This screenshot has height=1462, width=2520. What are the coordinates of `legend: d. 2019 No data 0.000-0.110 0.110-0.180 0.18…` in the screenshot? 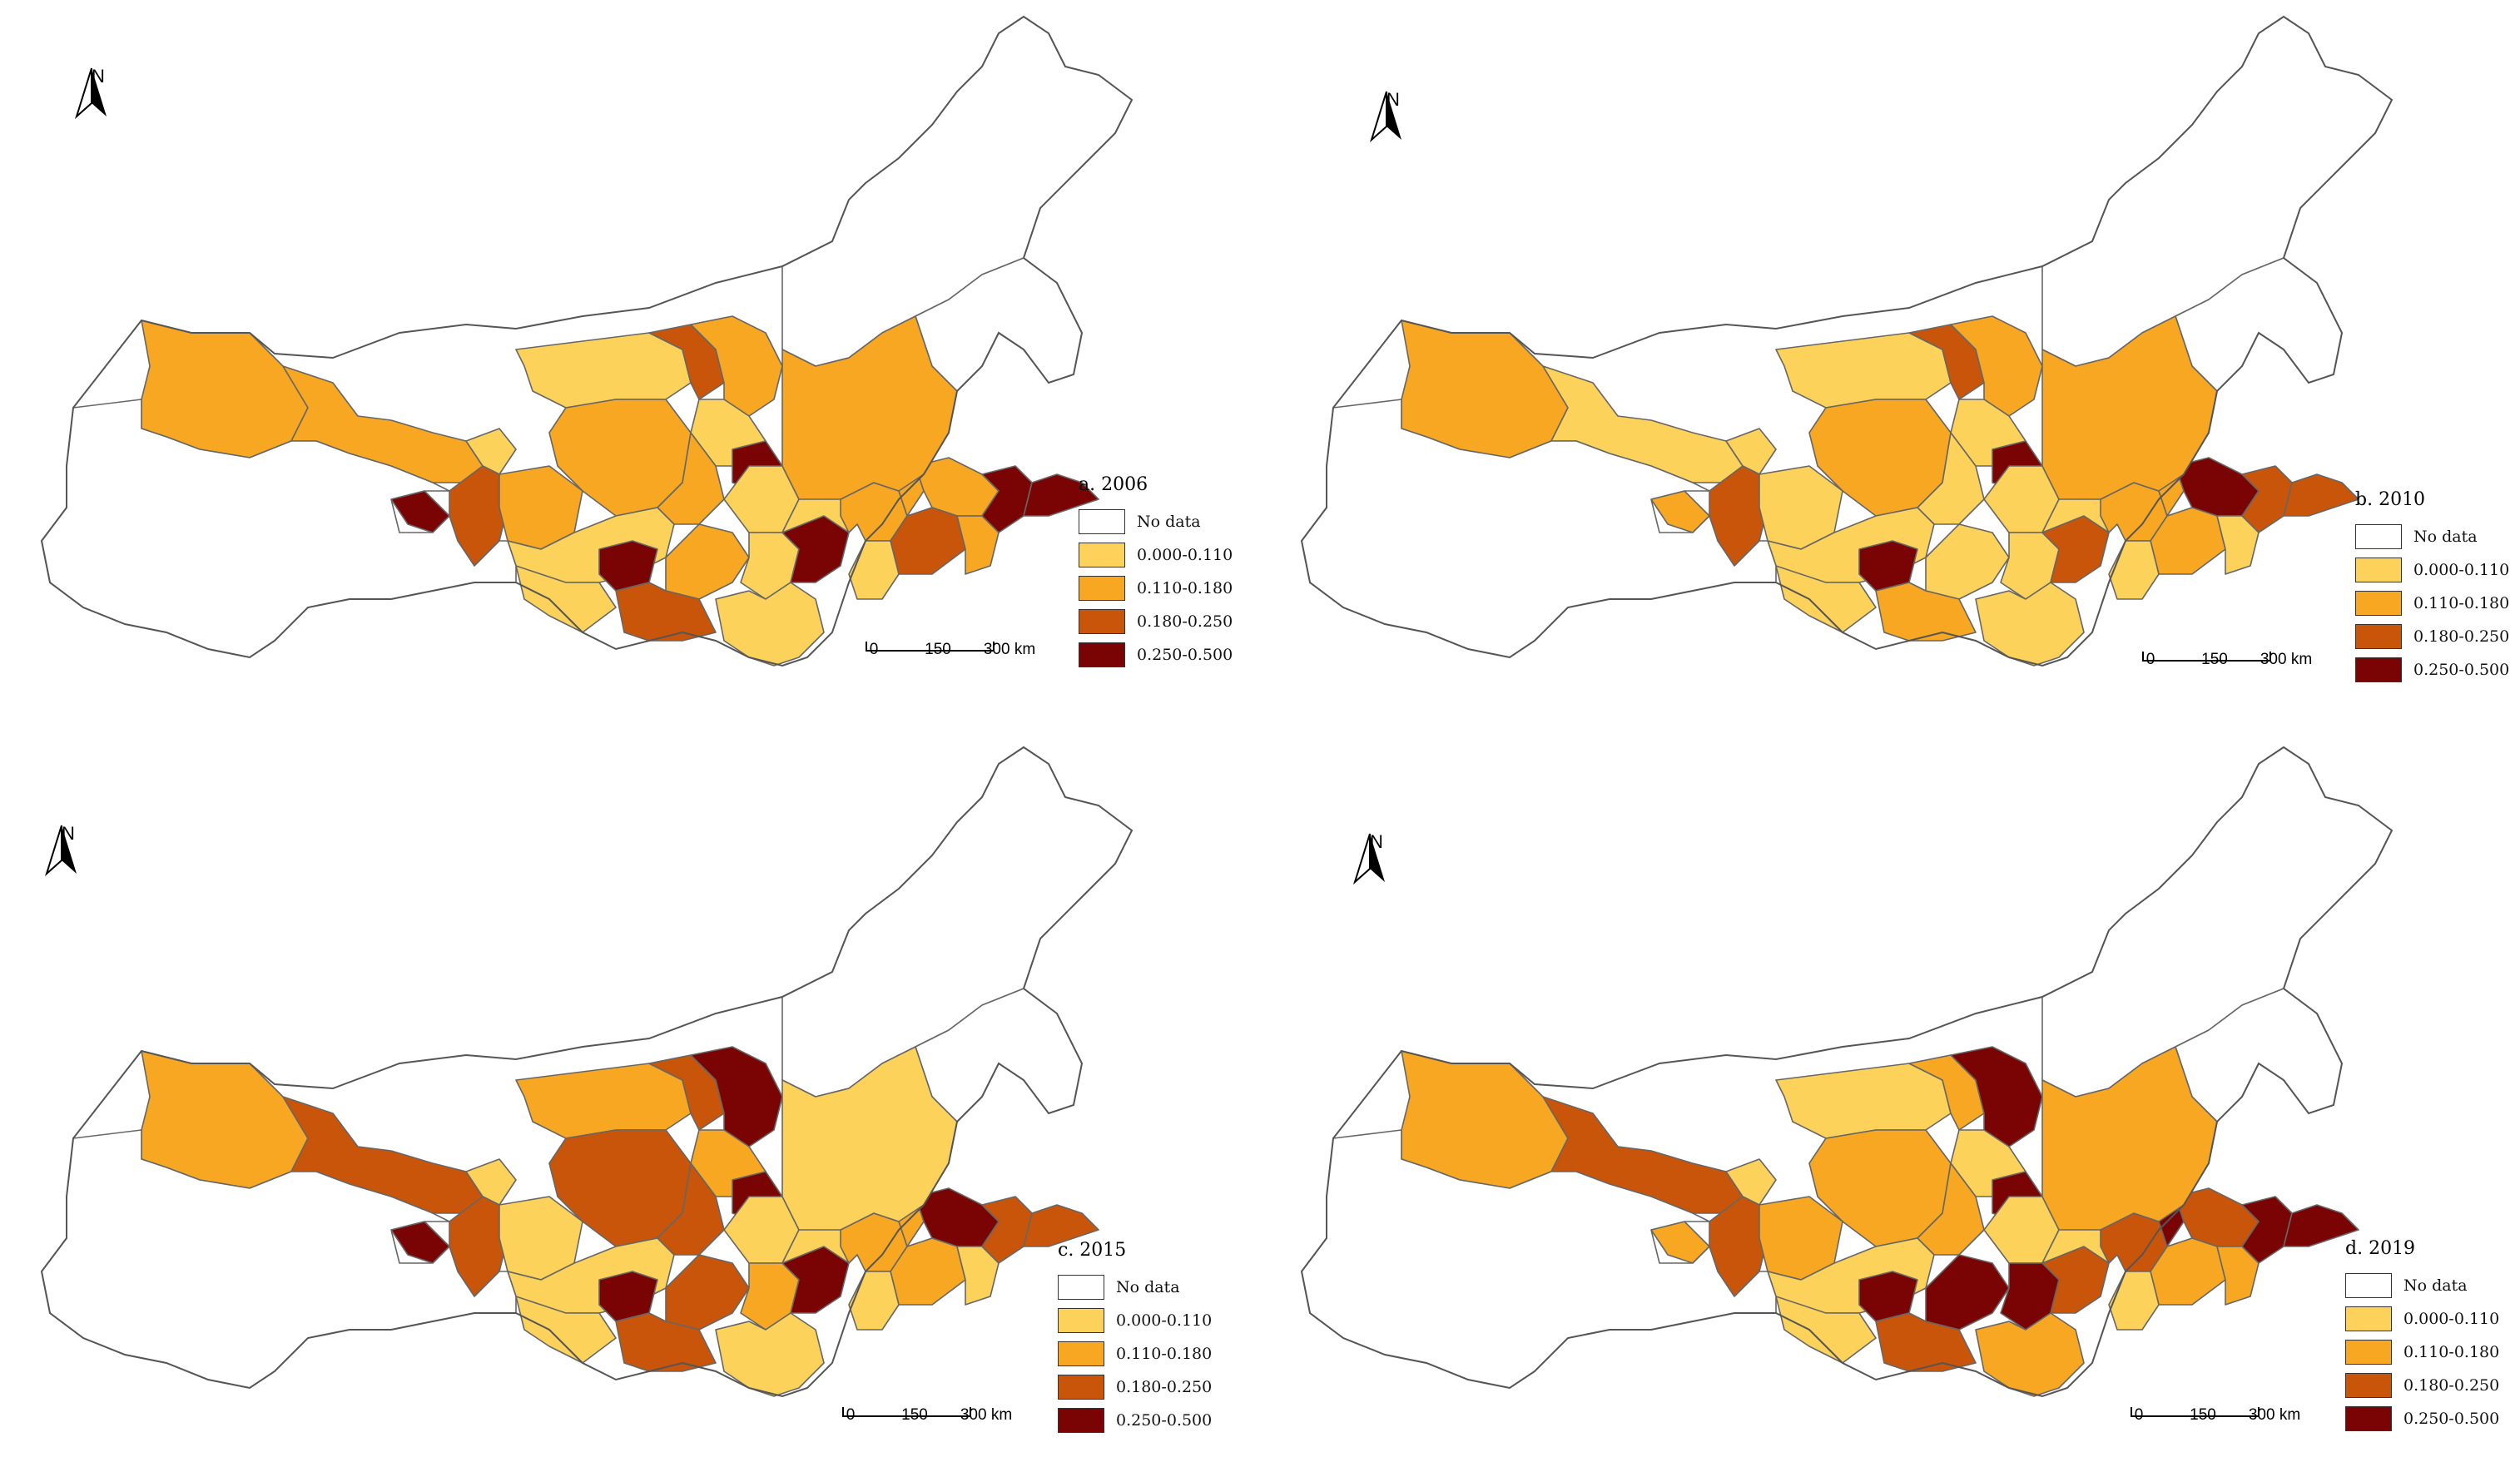 It's located at (2422, 1336).